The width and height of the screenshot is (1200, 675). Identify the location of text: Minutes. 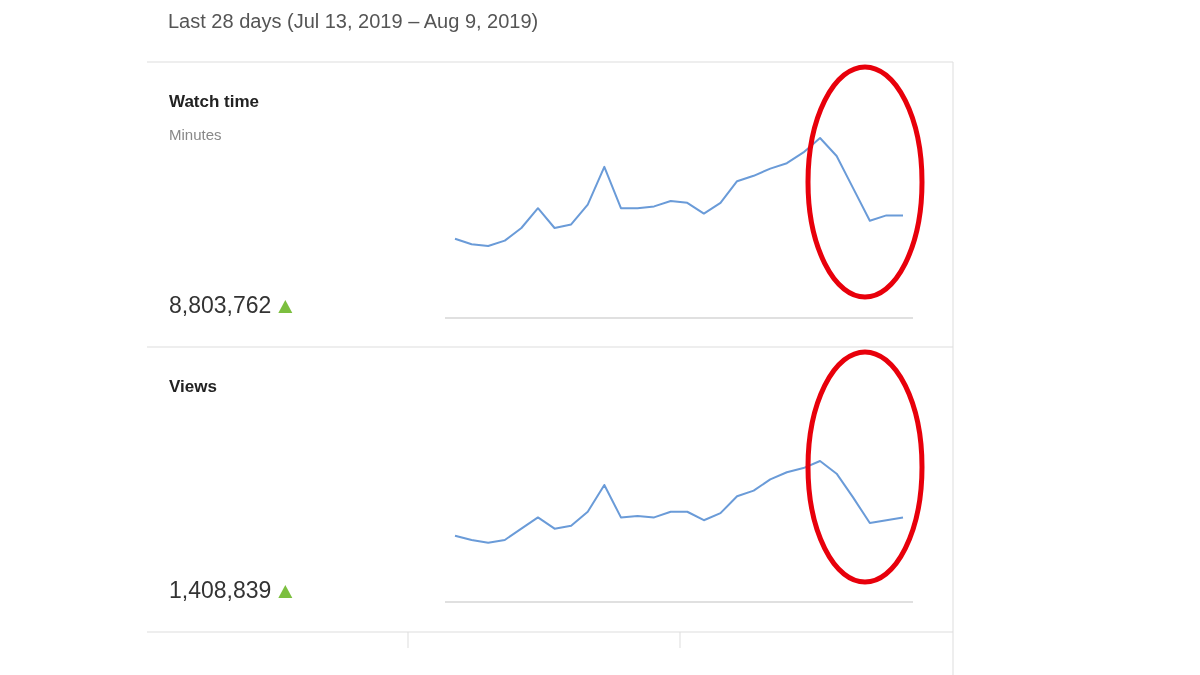
(195, 134).